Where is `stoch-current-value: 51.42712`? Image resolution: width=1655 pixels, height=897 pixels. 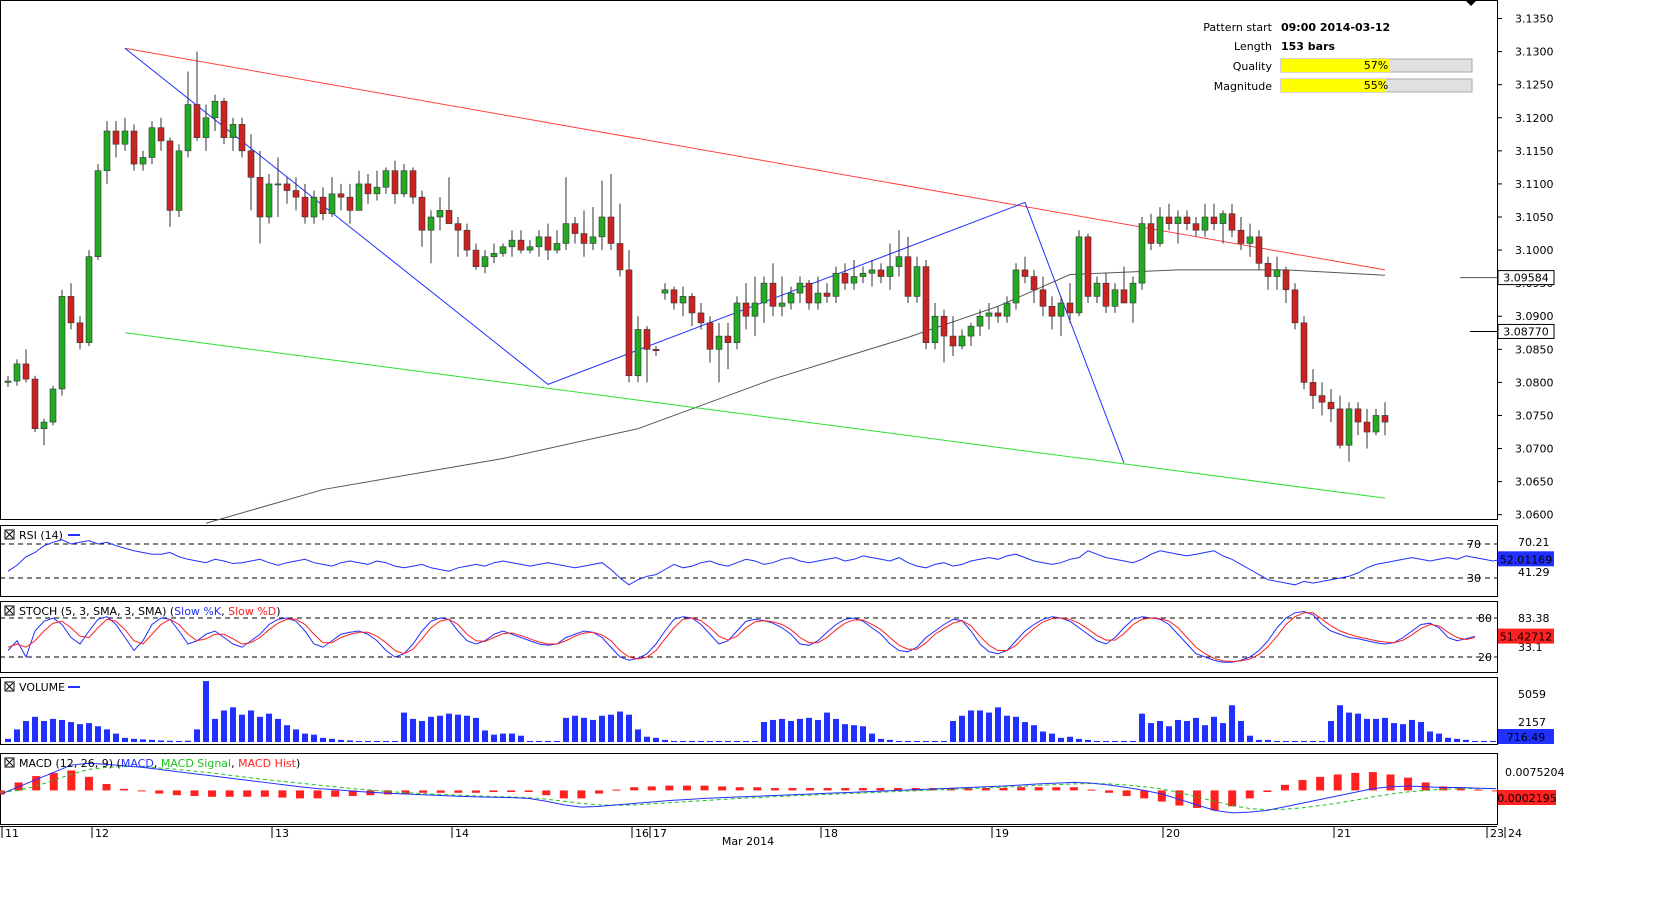
stoch-current-value: 51.42712 is located at coordinates (1526, 637).